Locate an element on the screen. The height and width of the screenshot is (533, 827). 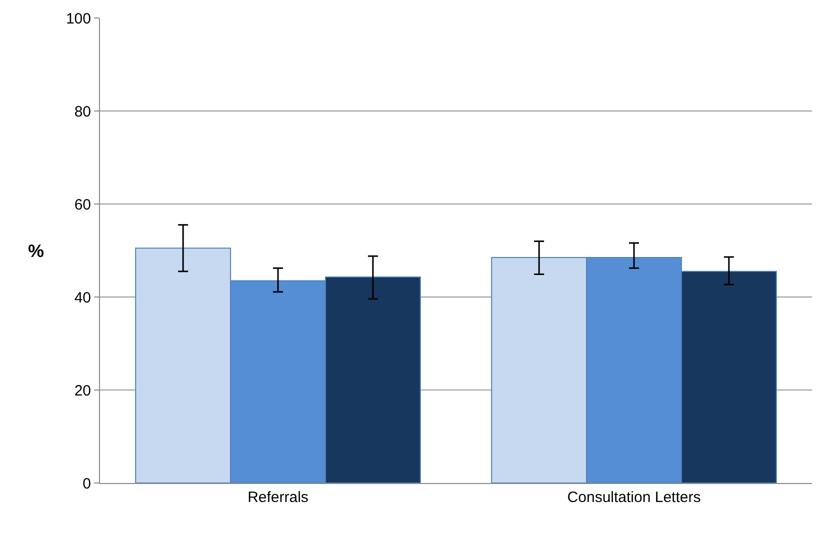
y-tick-label: 0 is located at coordinates (86, 483).